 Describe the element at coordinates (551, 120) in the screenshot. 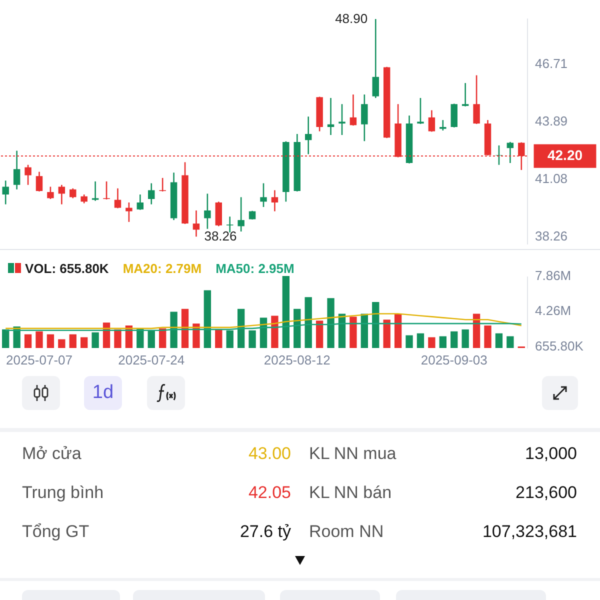

I see `y-tick-label: 43.89` at that location.